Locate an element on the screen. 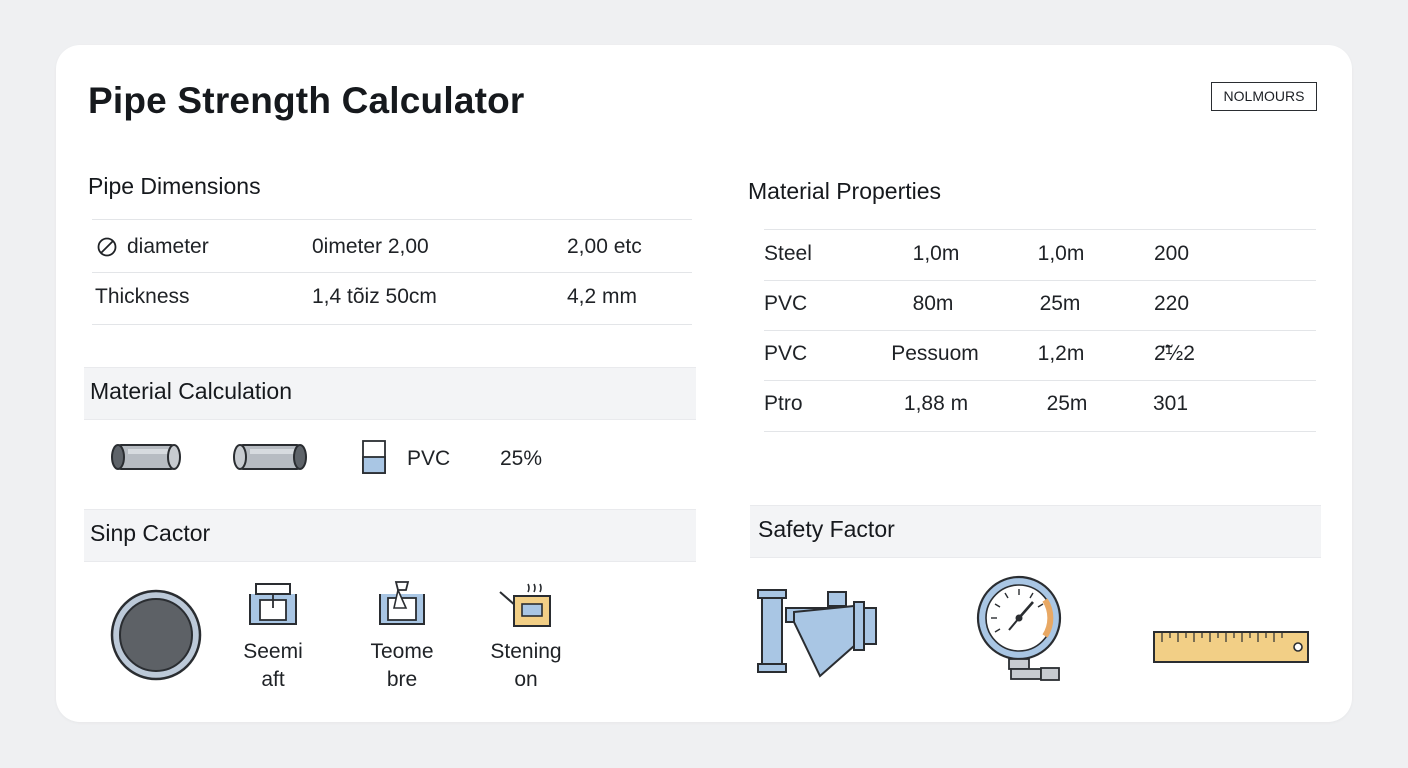 The width and height of the screenshot is (1408, 768). pressure-gauge-icon is located at coordinates (1019, 628).